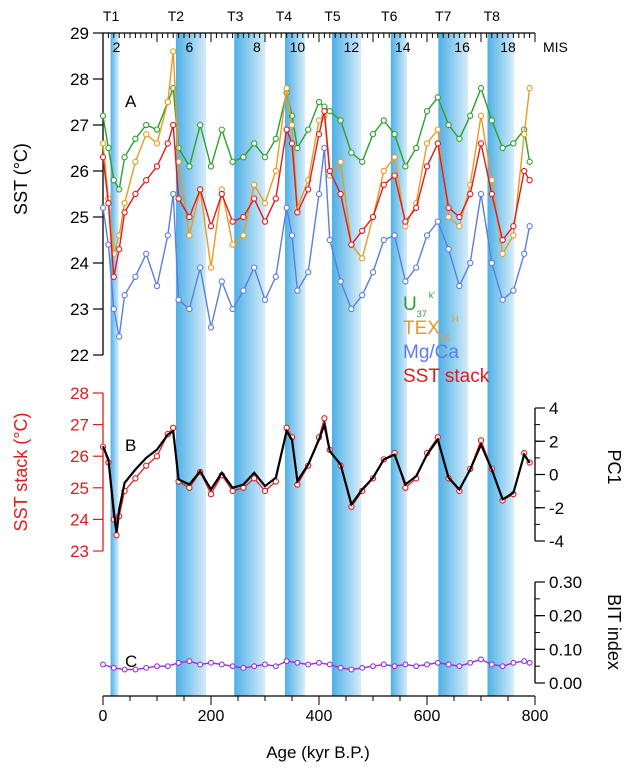  What do you see at coordinates (352, 47) in the screenshot?
I see `mis-stage-label: 12` at bounding box center [352, 47].